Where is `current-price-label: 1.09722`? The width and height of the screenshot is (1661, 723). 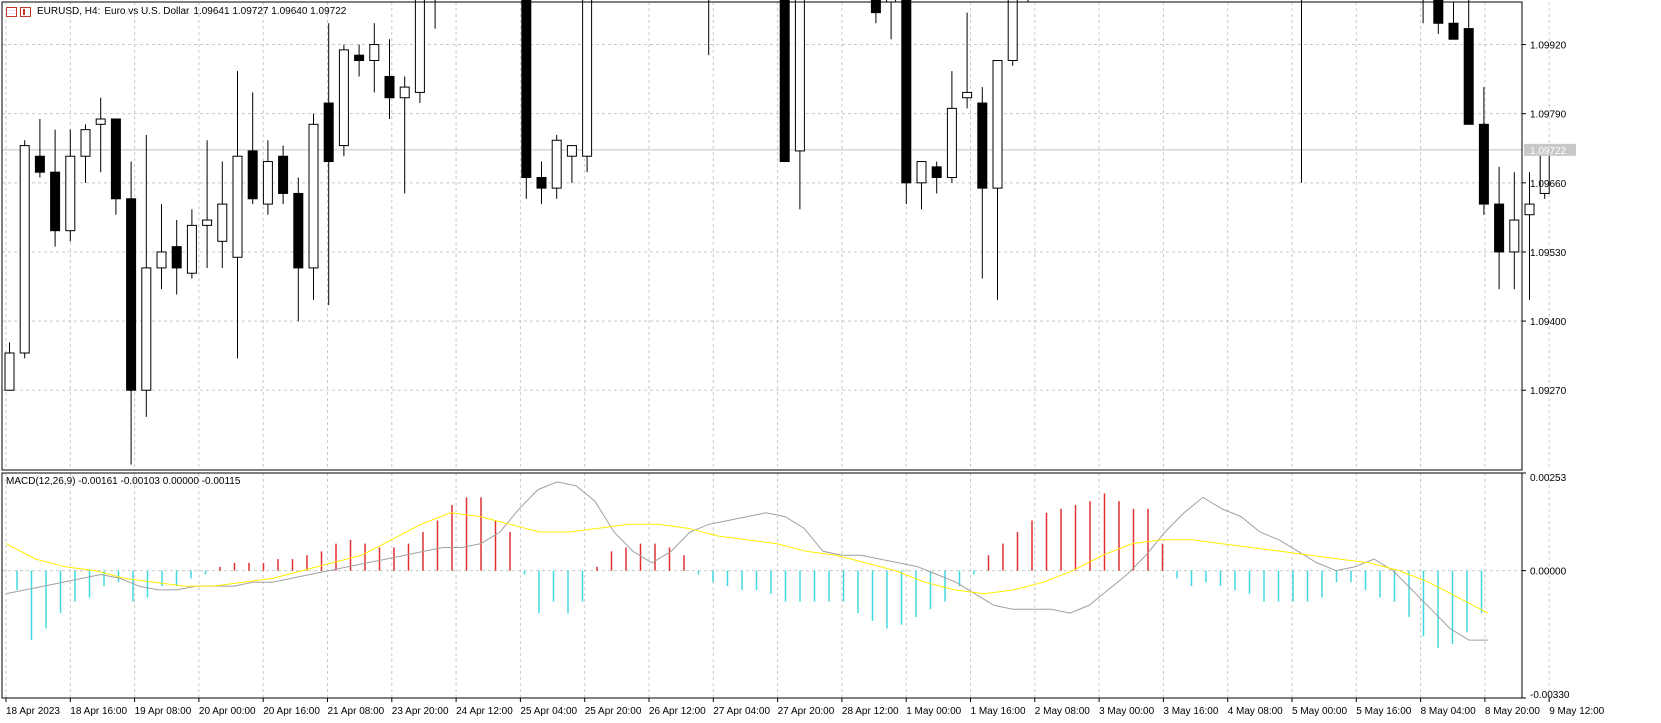
current-price-label: 1.09722 is located at coordinates (1548, 151).